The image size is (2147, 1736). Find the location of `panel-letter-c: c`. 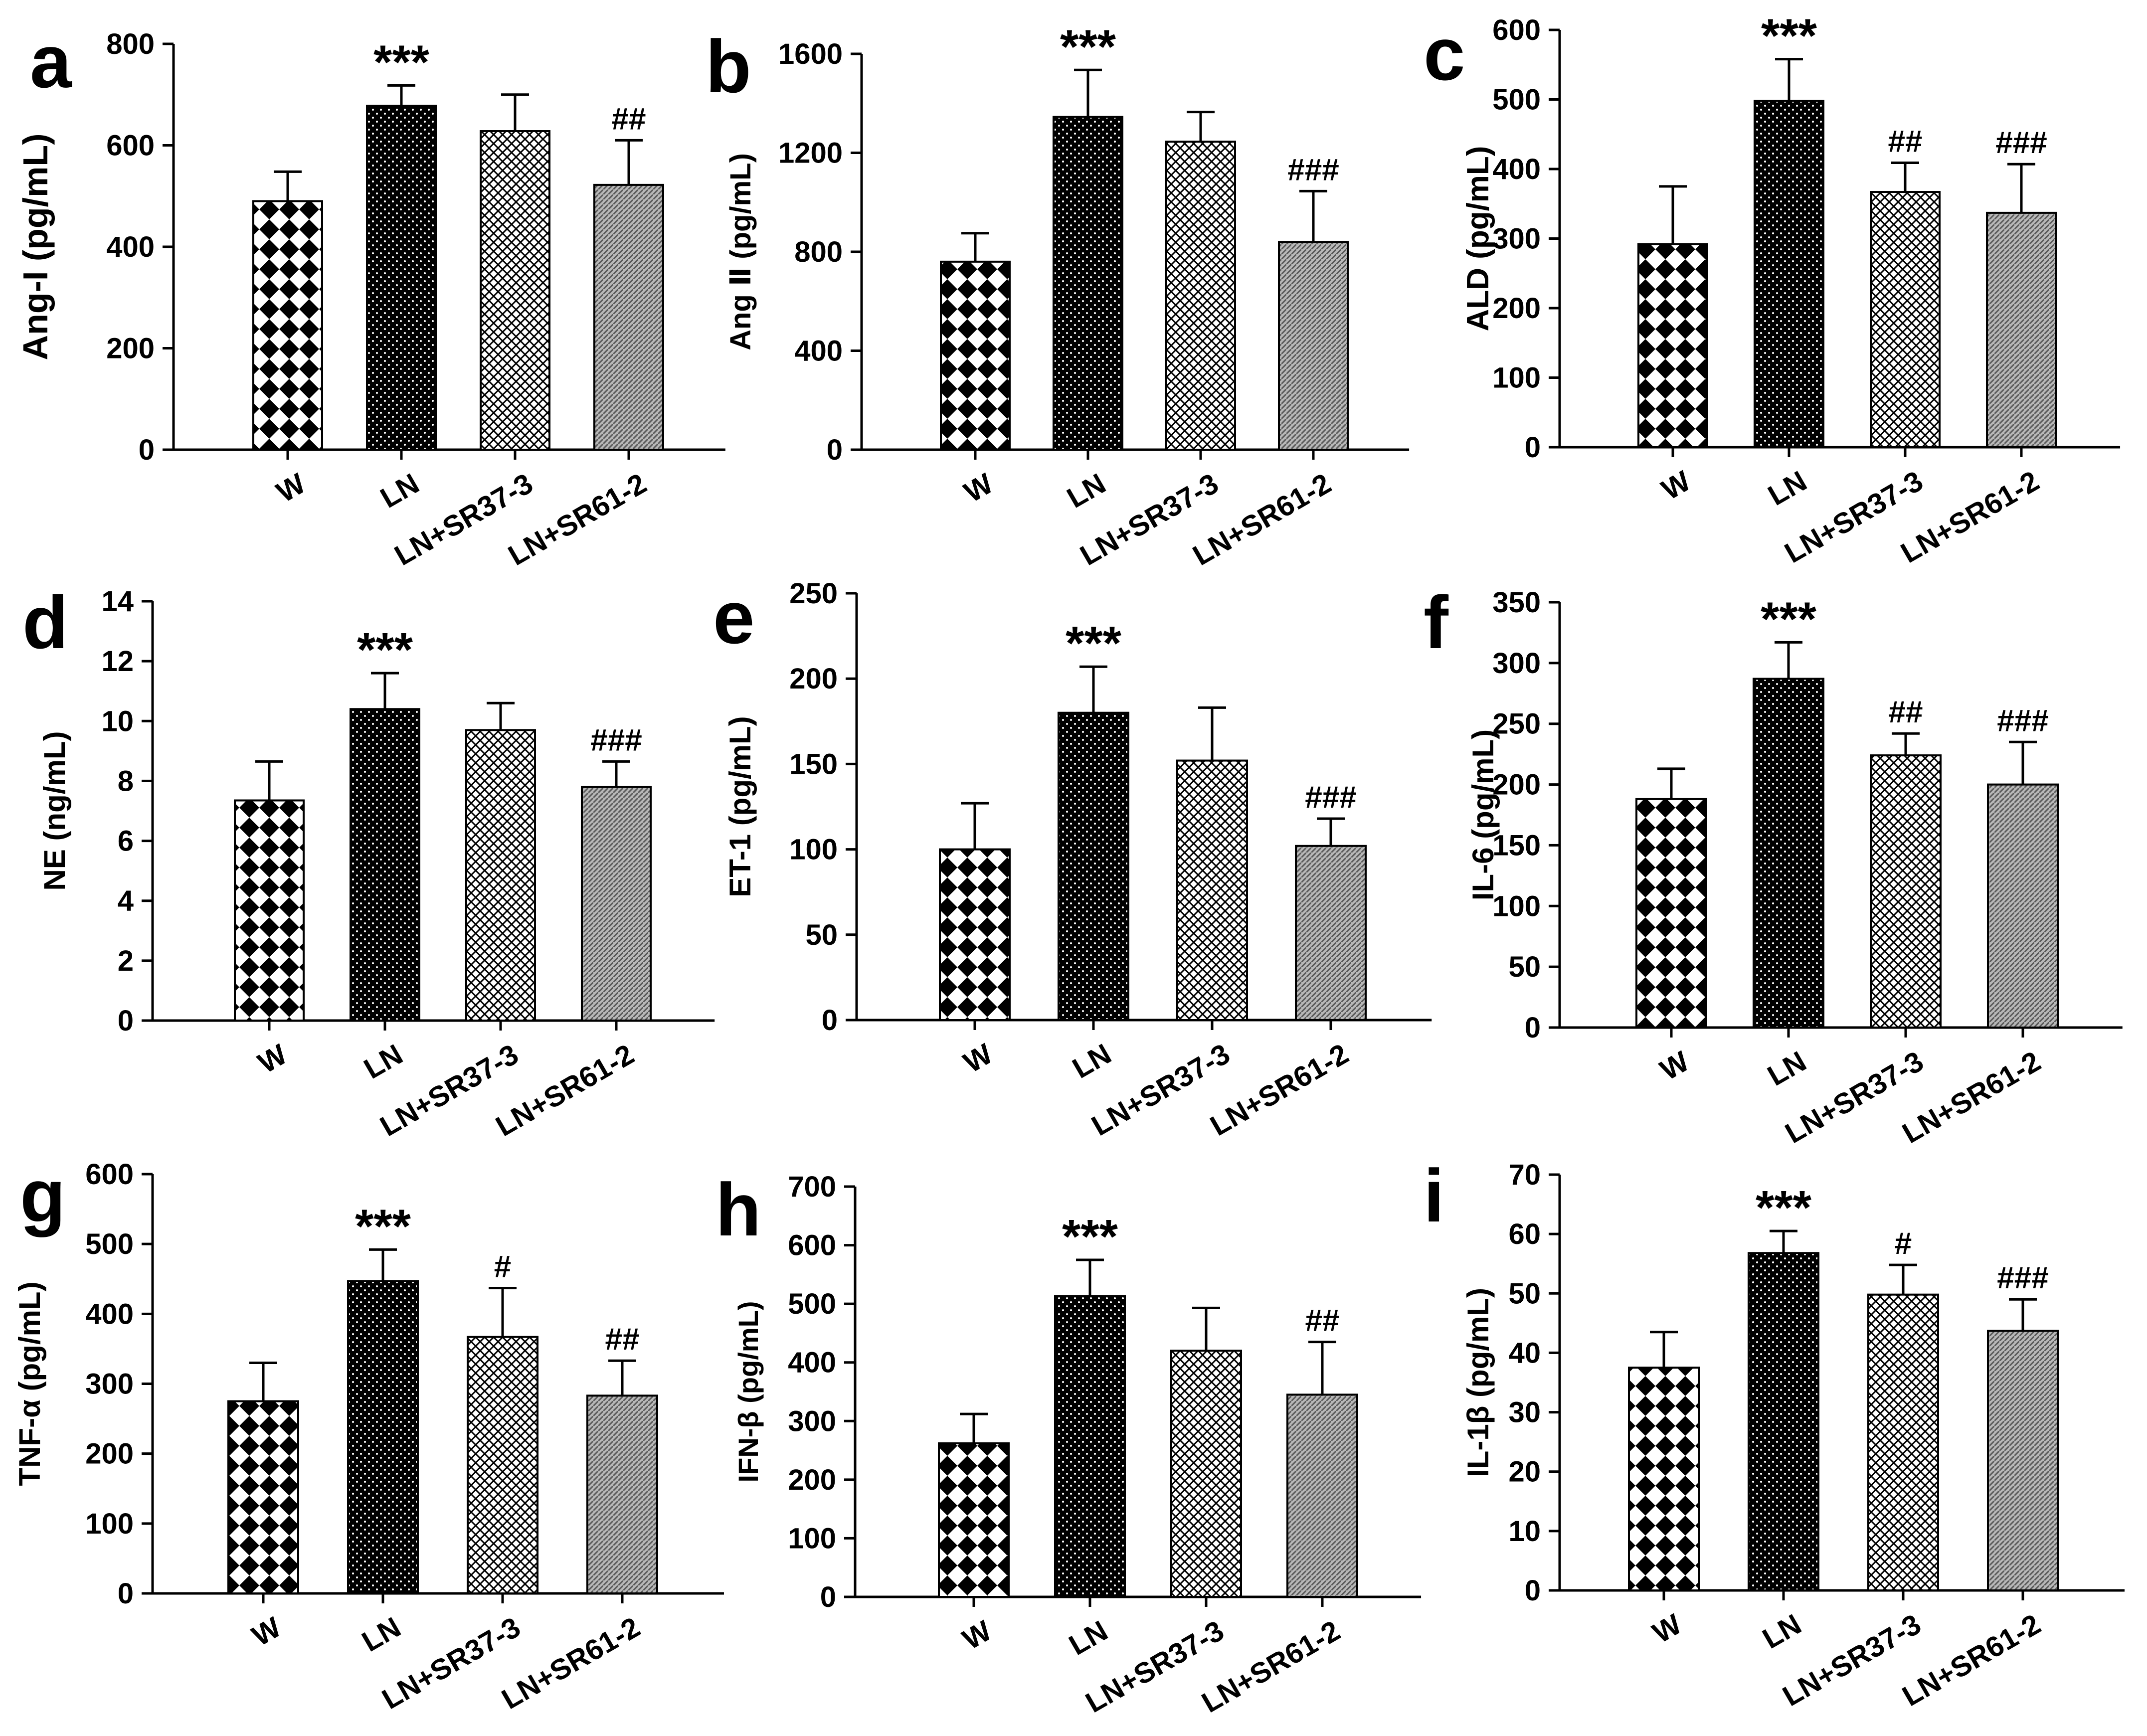

panel-letter-c: c is located at coordinates (1444, 54).